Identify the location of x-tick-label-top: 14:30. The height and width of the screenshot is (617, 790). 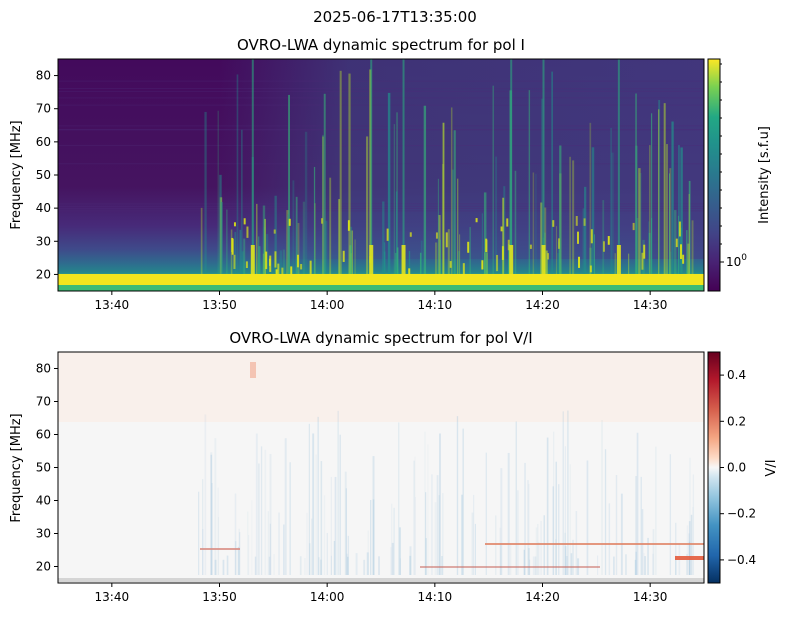
(650, 305).